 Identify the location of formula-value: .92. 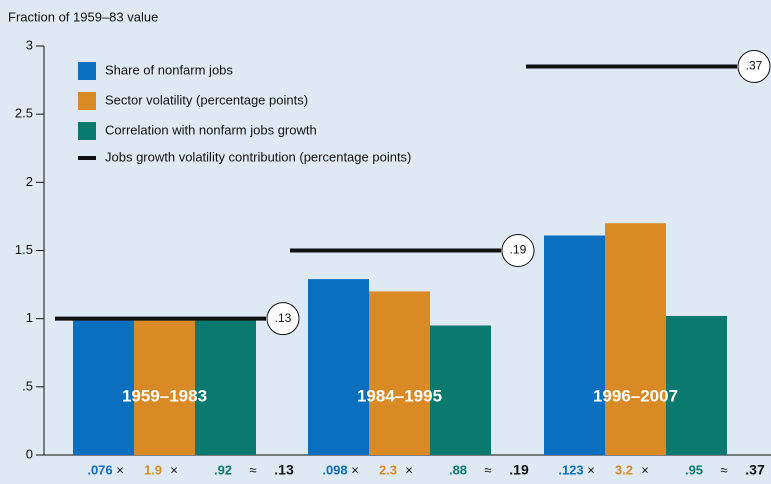
(223, 469).